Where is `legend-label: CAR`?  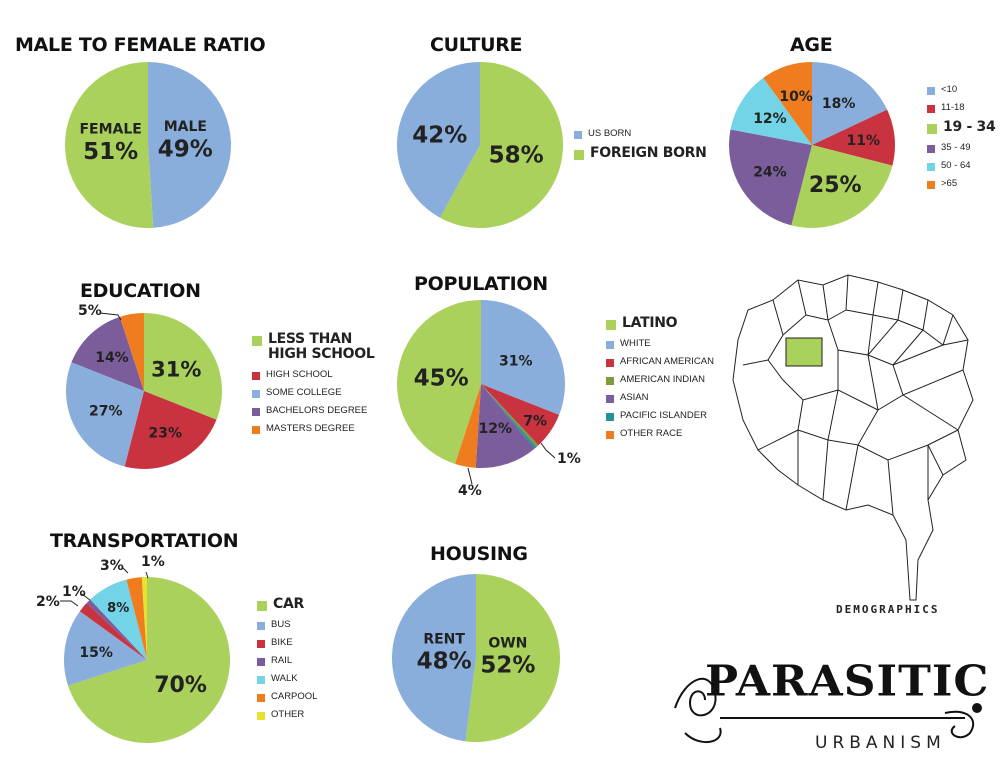 legend-label: CAR is located at coordinates (288, 604).